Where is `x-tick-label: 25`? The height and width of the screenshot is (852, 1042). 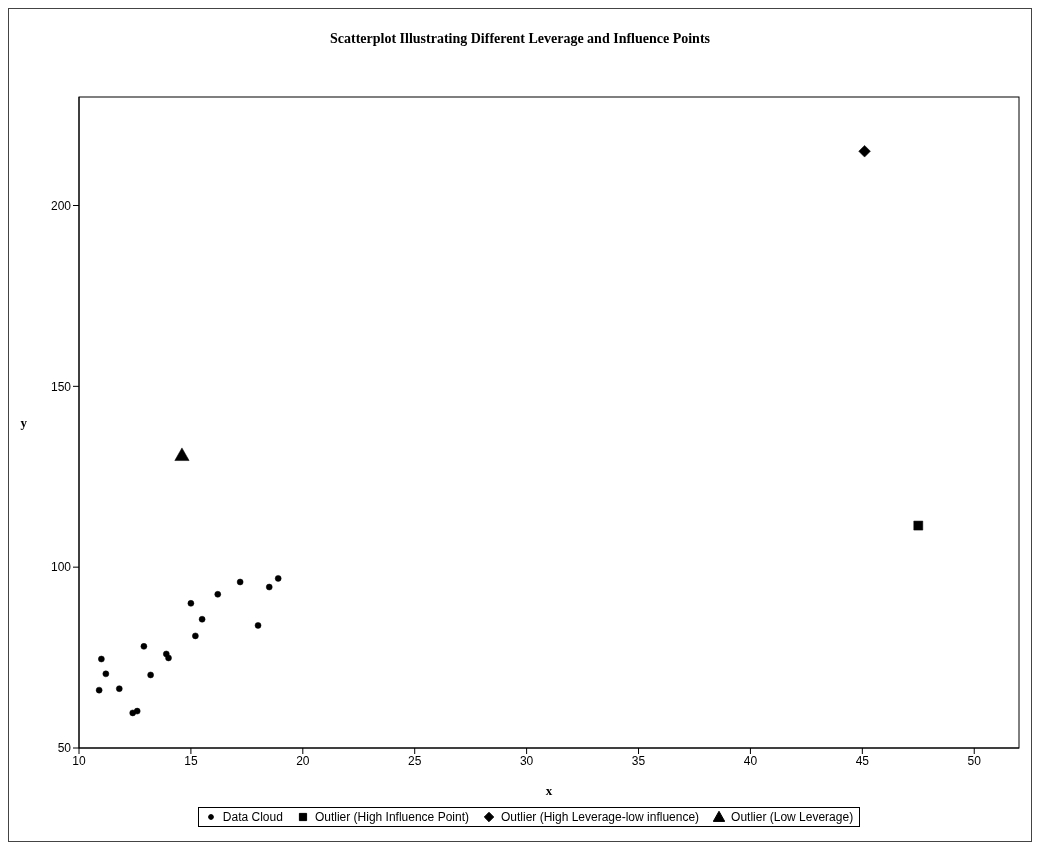
x-tick-label: 25 is located at coordinates (415, 760).